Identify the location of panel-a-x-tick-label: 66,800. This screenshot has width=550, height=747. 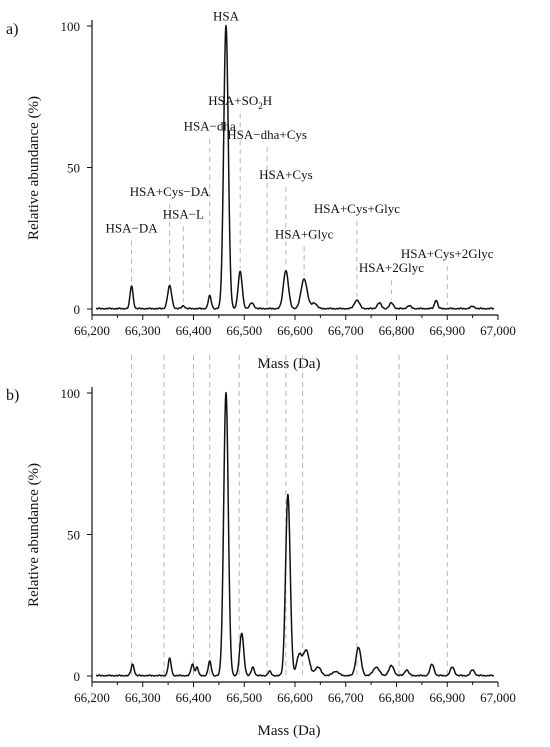
(397, 330).